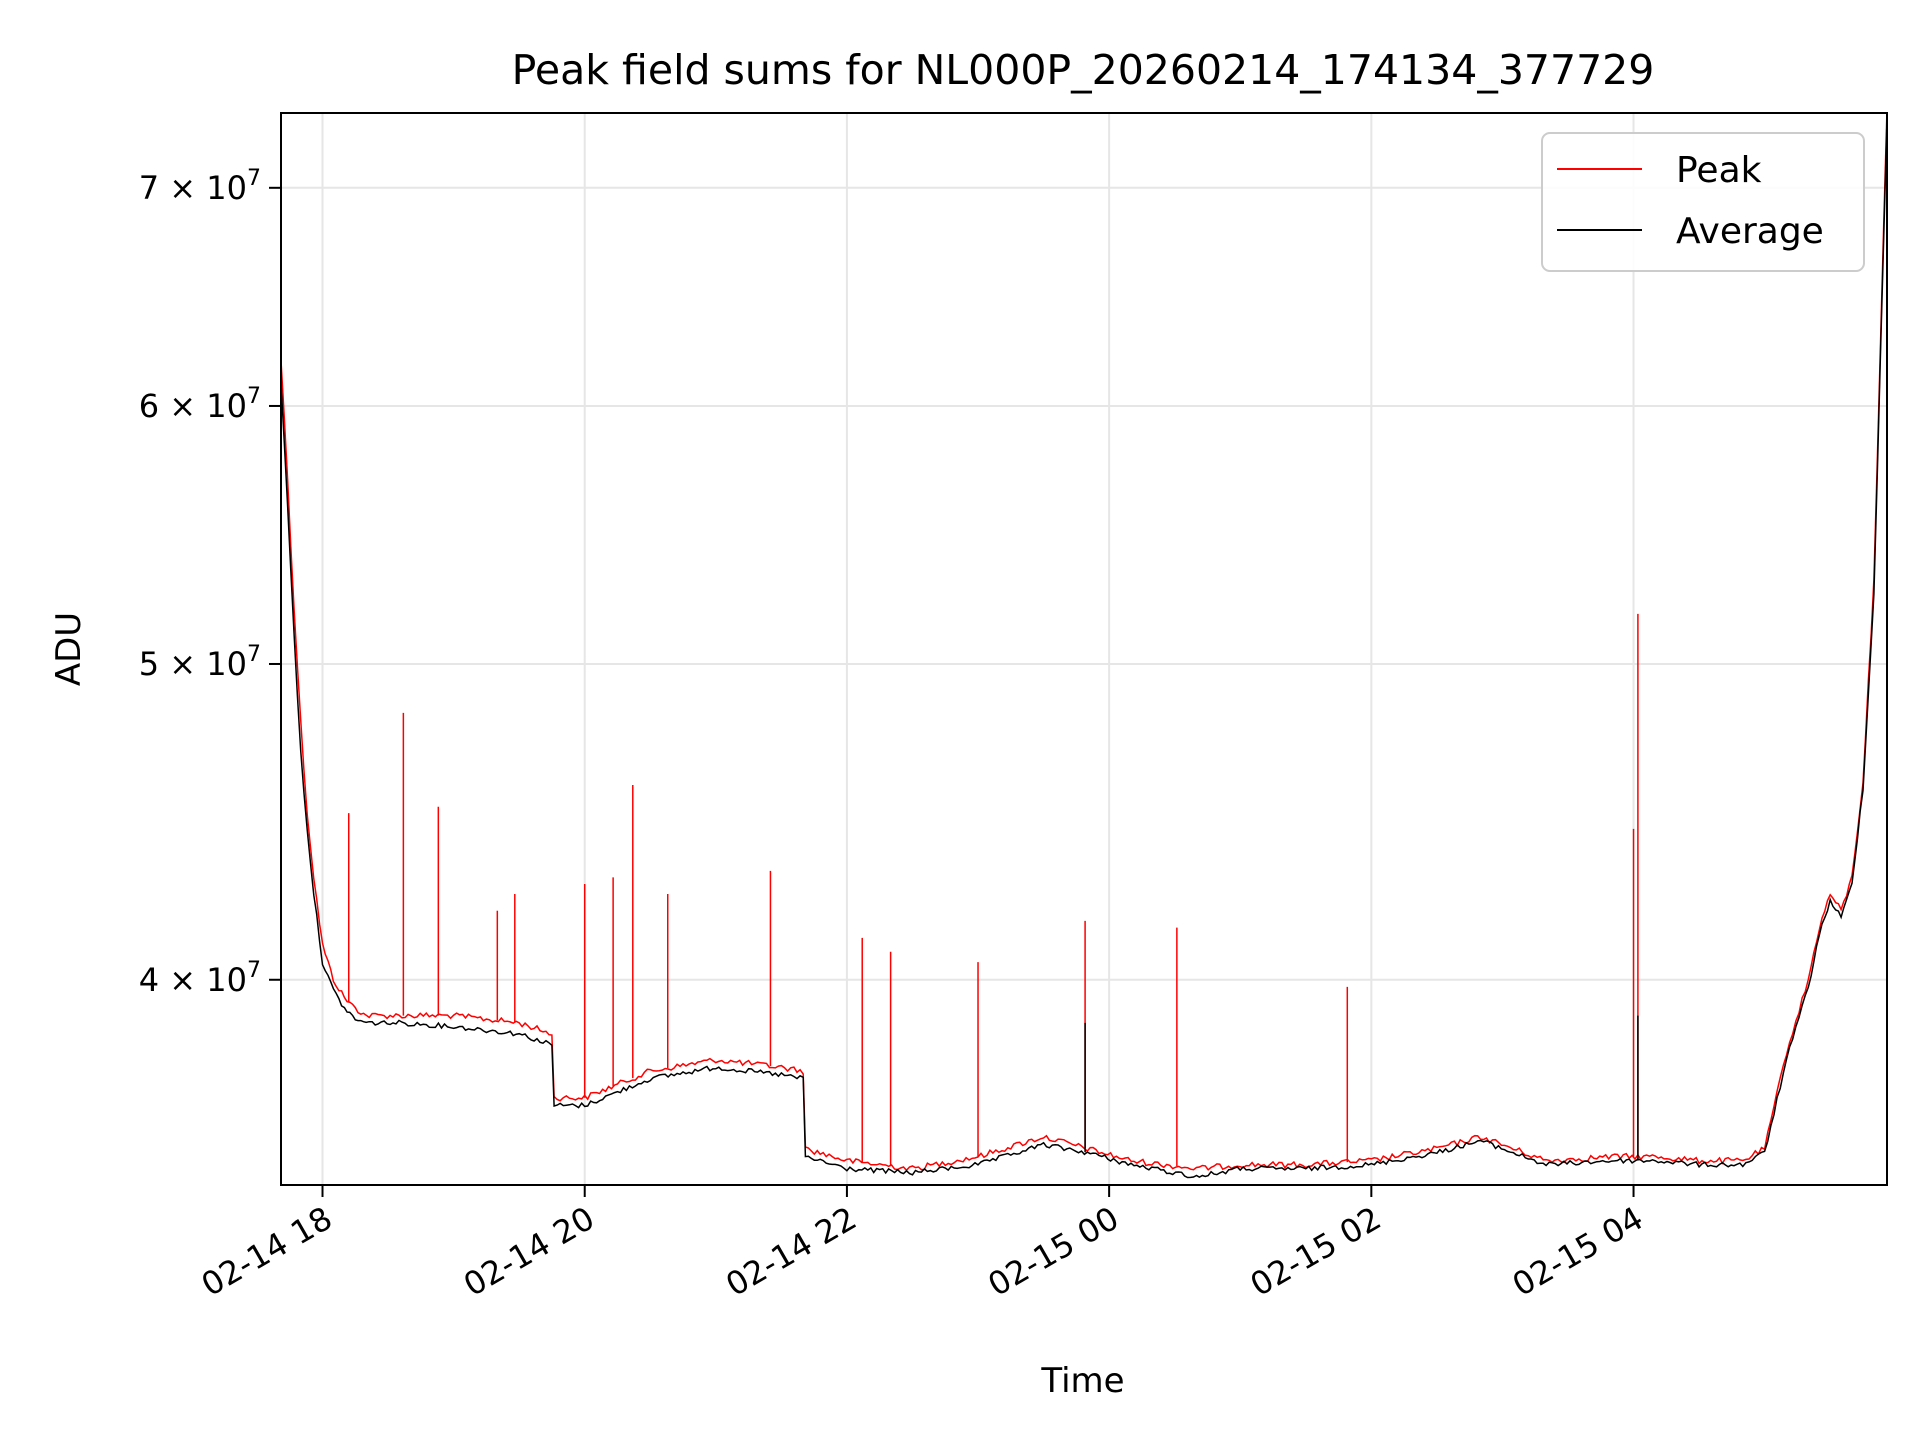 This screenshot has height=1440, width=1920. Describe the element at coordinates (1316, 1251) in the screenshot. I see `x-tick-label: 02-15 02` at that location.